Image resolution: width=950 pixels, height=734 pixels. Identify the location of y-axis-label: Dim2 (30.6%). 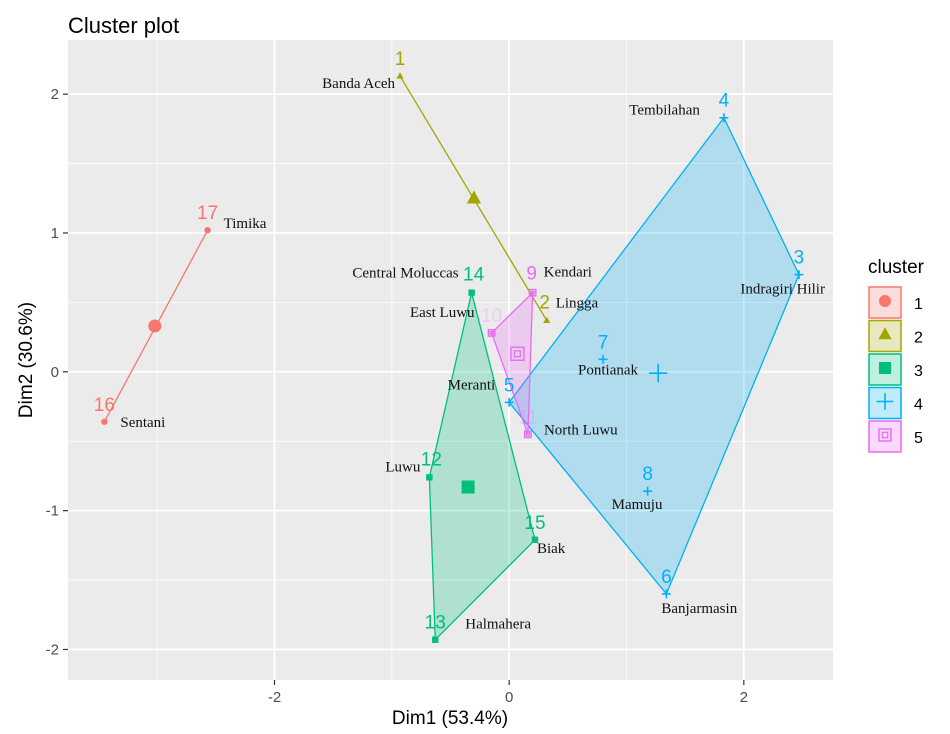
(26, 360).